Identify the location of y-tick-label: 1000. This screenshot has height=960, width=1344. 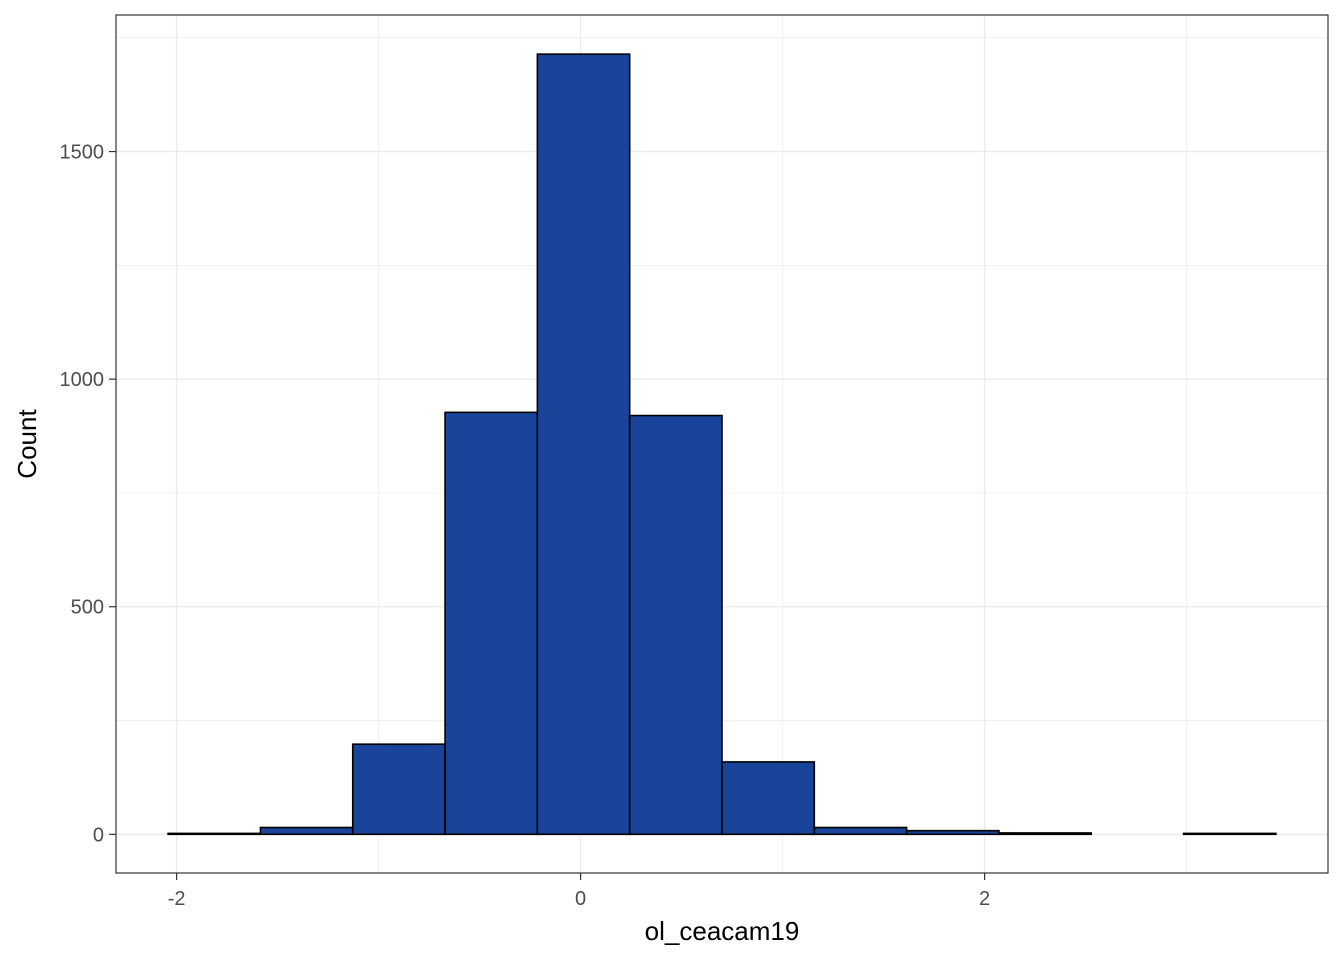
(82, 380).